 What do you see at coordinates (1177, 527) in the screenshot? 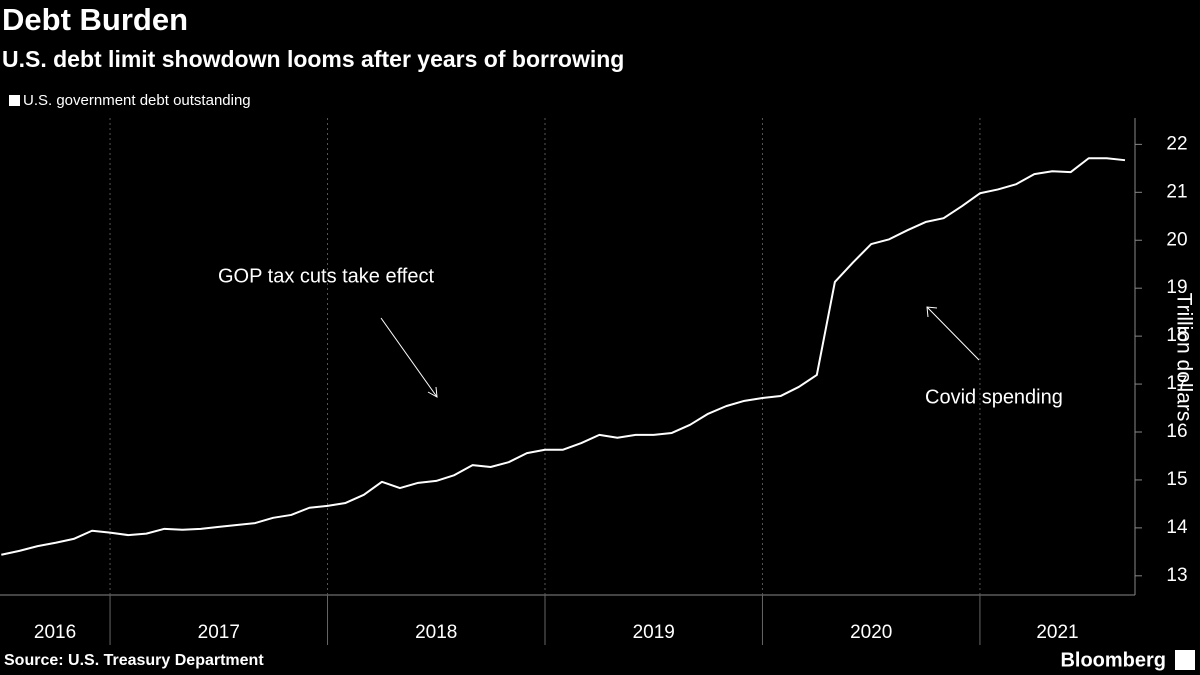
I see `y-tick-label: 14` at bounding box center [1177, 527].